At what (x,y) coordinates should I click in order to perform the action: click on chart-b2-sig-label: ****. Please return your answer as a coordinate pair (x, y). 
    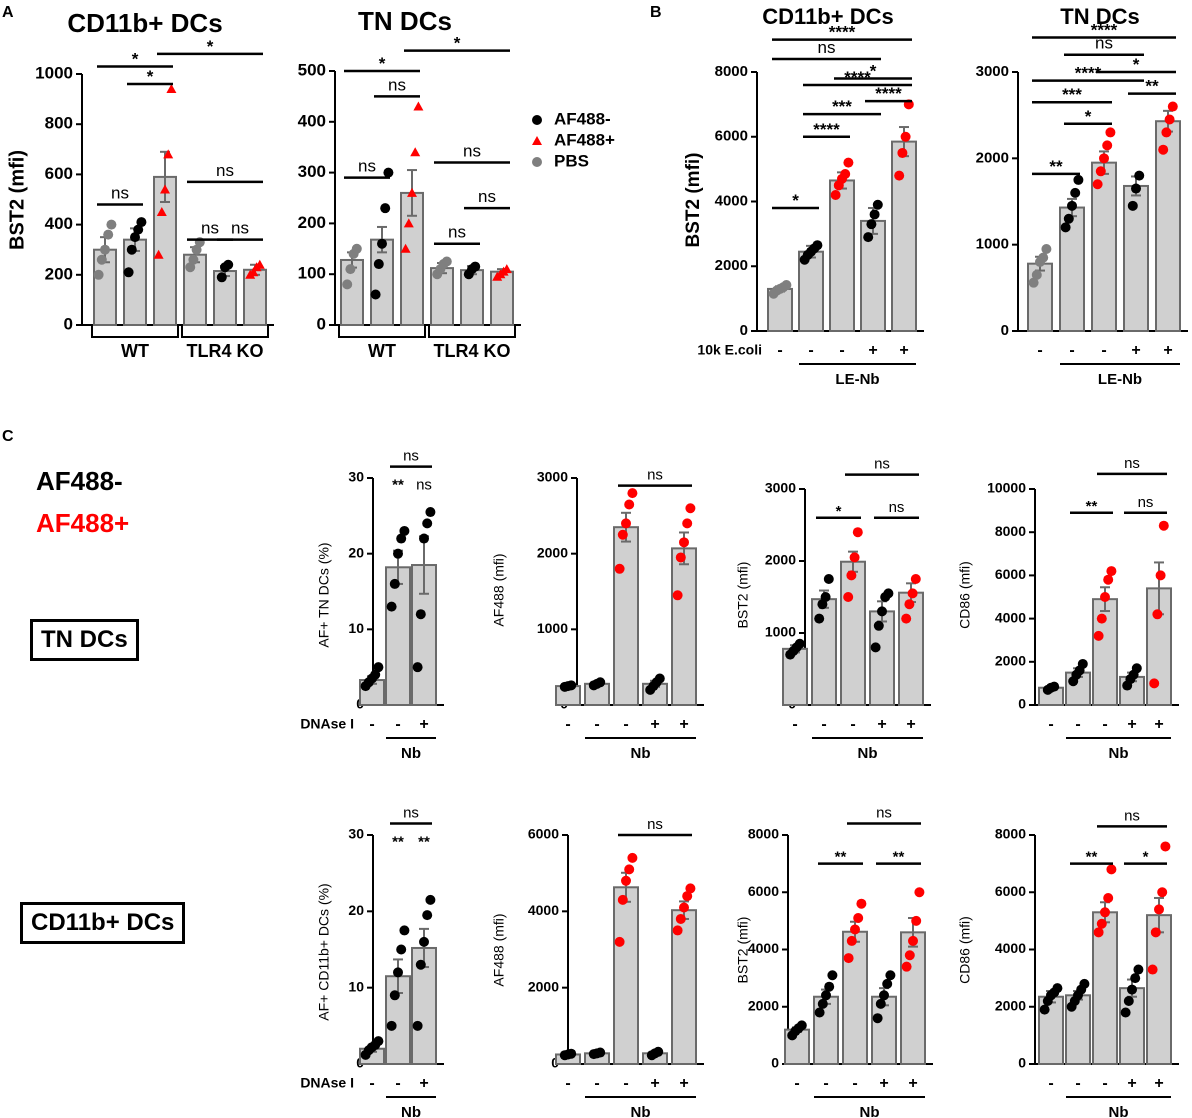
    Looking at the image, I should click on (1104, 29).